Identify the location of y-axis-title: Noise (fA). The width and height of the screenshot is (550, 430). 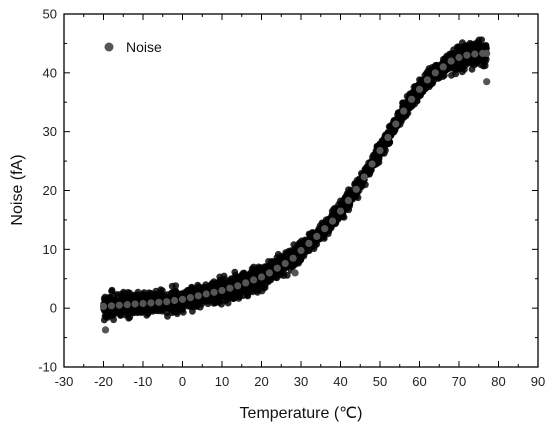
(17, 189).